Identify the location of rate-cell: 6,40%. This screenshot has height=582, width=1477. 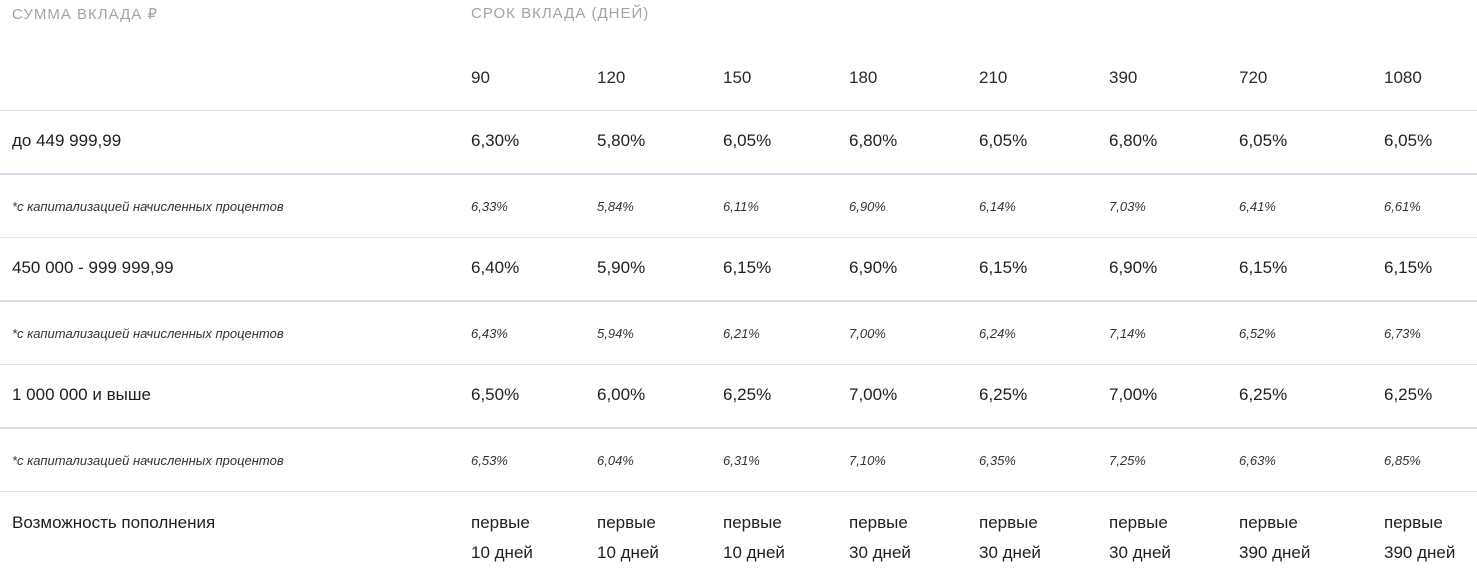
(495, 267).